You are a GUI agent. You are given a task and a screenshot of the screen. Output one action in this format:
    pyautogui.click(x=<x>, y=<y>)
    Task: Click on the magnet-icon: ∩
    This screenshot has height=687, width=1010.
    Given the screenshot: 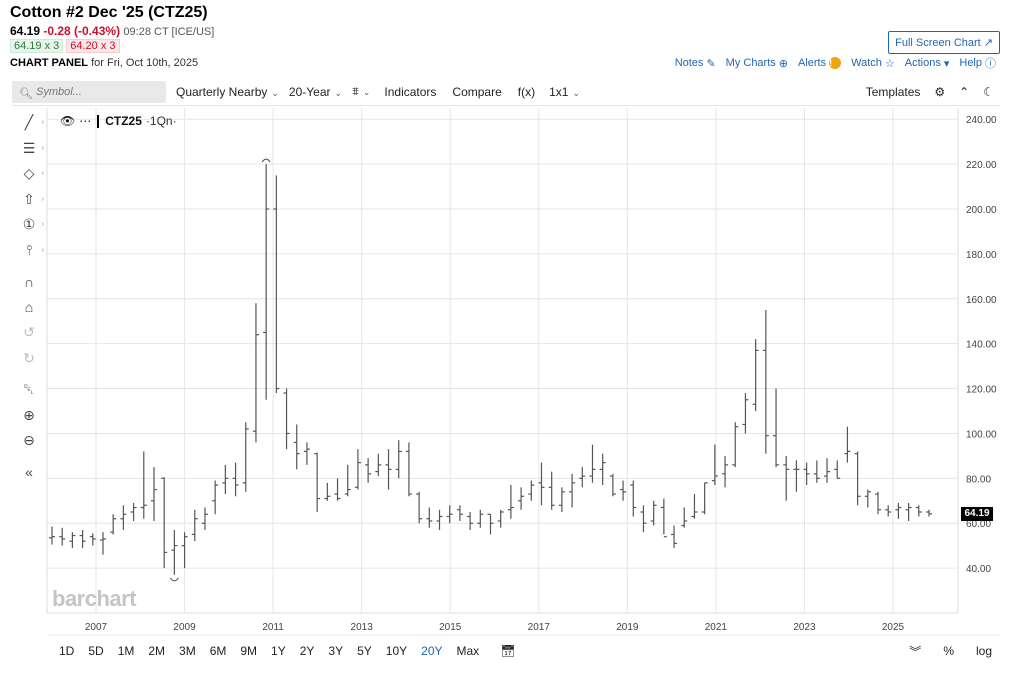 What is the action you would take?
    pyautogui.click(x=29, y=281)
    